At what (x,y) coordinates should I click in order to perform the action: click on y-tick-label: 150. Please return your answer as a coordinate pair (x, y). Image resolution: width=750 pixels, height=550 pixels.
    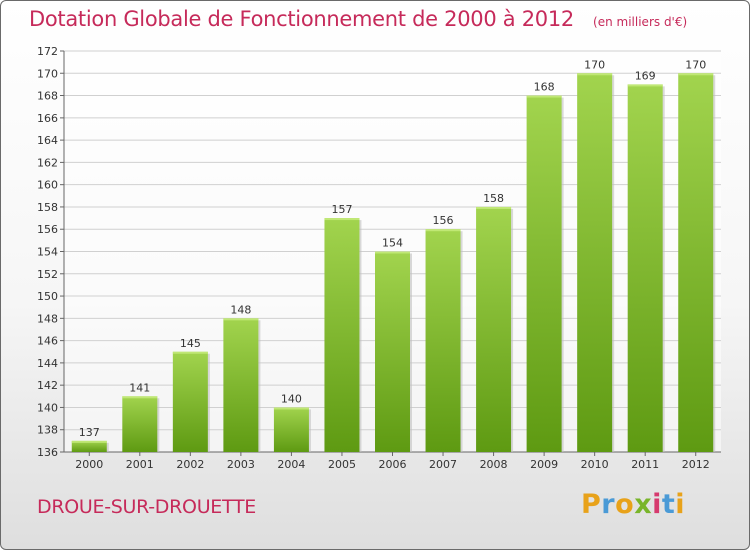
    Looking at the image, I should click on (47, 296).